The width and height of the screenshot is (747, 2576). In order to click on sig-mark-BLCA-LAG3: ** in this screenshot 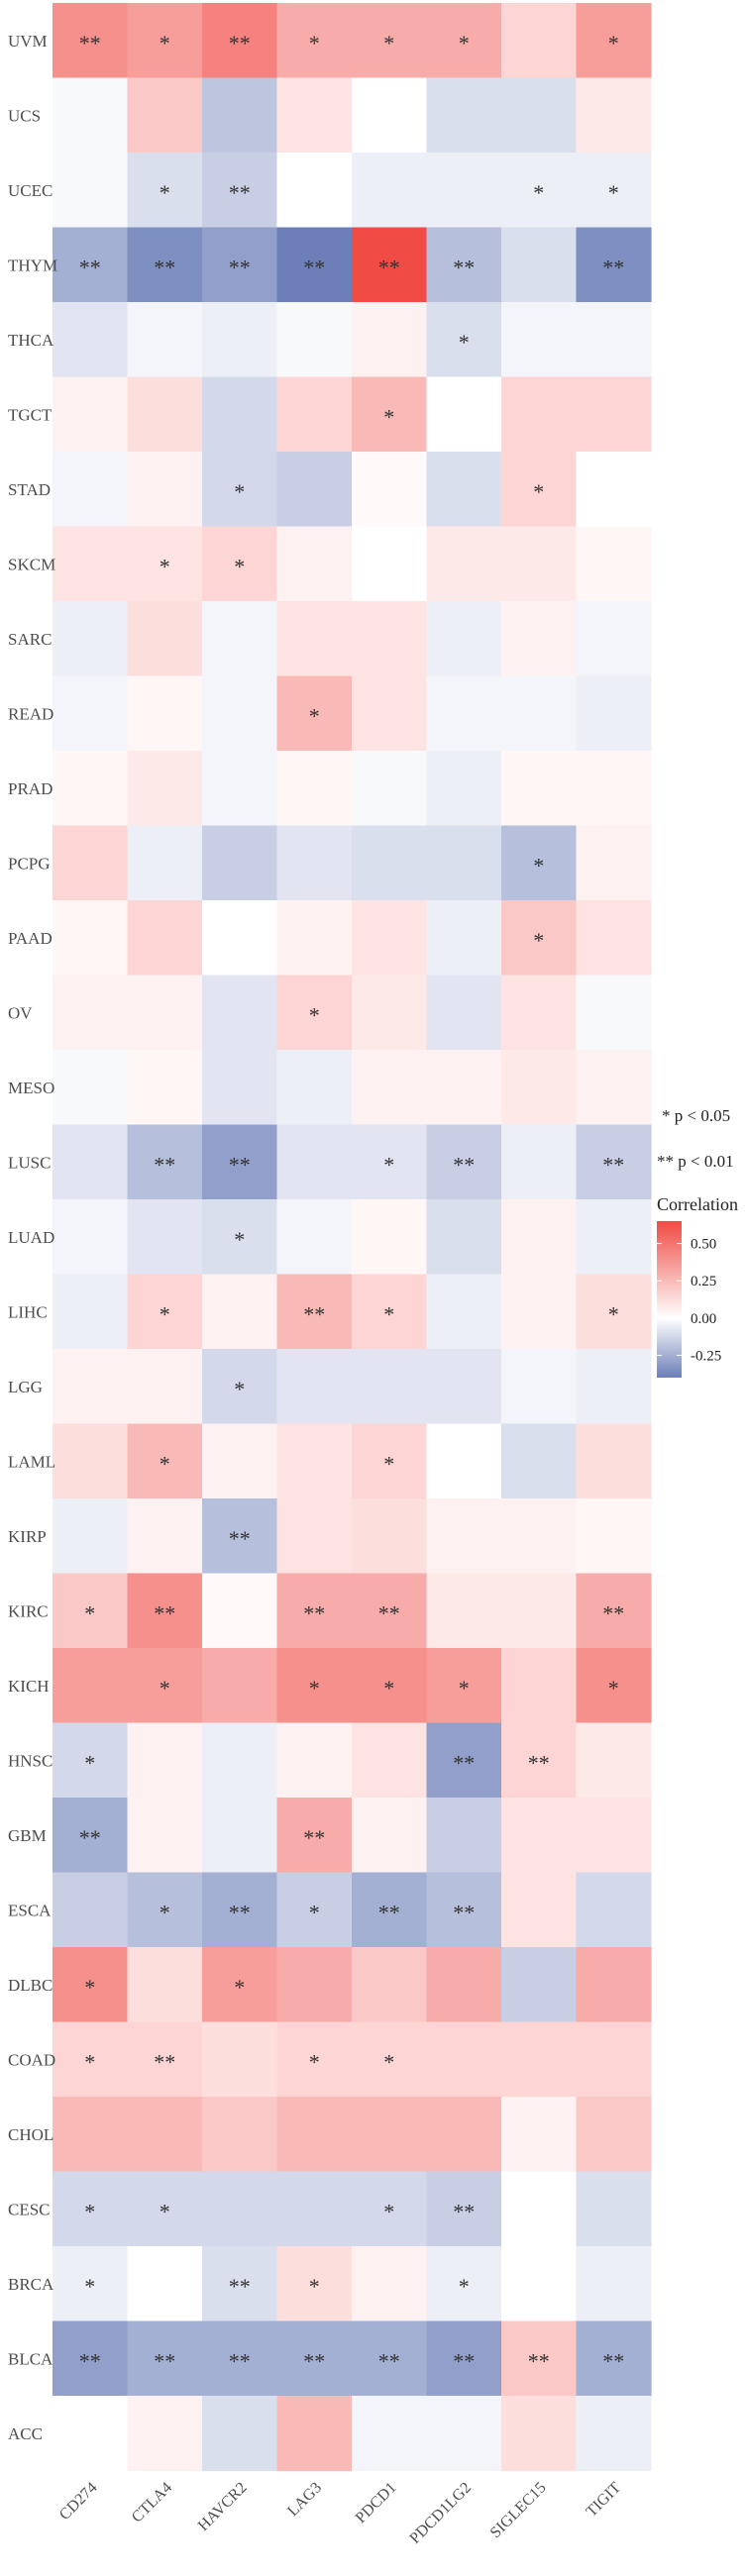, I will do `click(314, 2360)`.